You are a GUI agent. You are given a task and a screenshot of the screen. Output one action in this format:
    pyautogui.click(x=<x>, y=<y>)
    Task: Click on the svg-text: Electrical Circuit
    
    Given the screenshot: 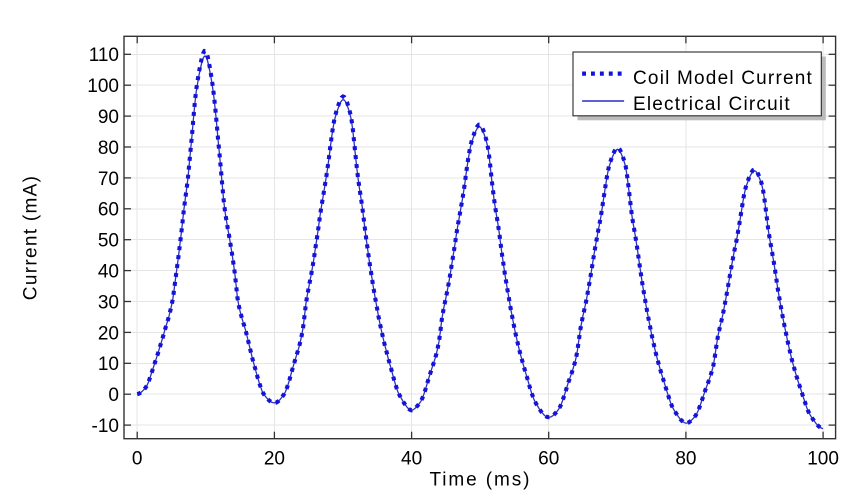 What is the action you would take?
    pyautogui.click(x=712, y=104)
    